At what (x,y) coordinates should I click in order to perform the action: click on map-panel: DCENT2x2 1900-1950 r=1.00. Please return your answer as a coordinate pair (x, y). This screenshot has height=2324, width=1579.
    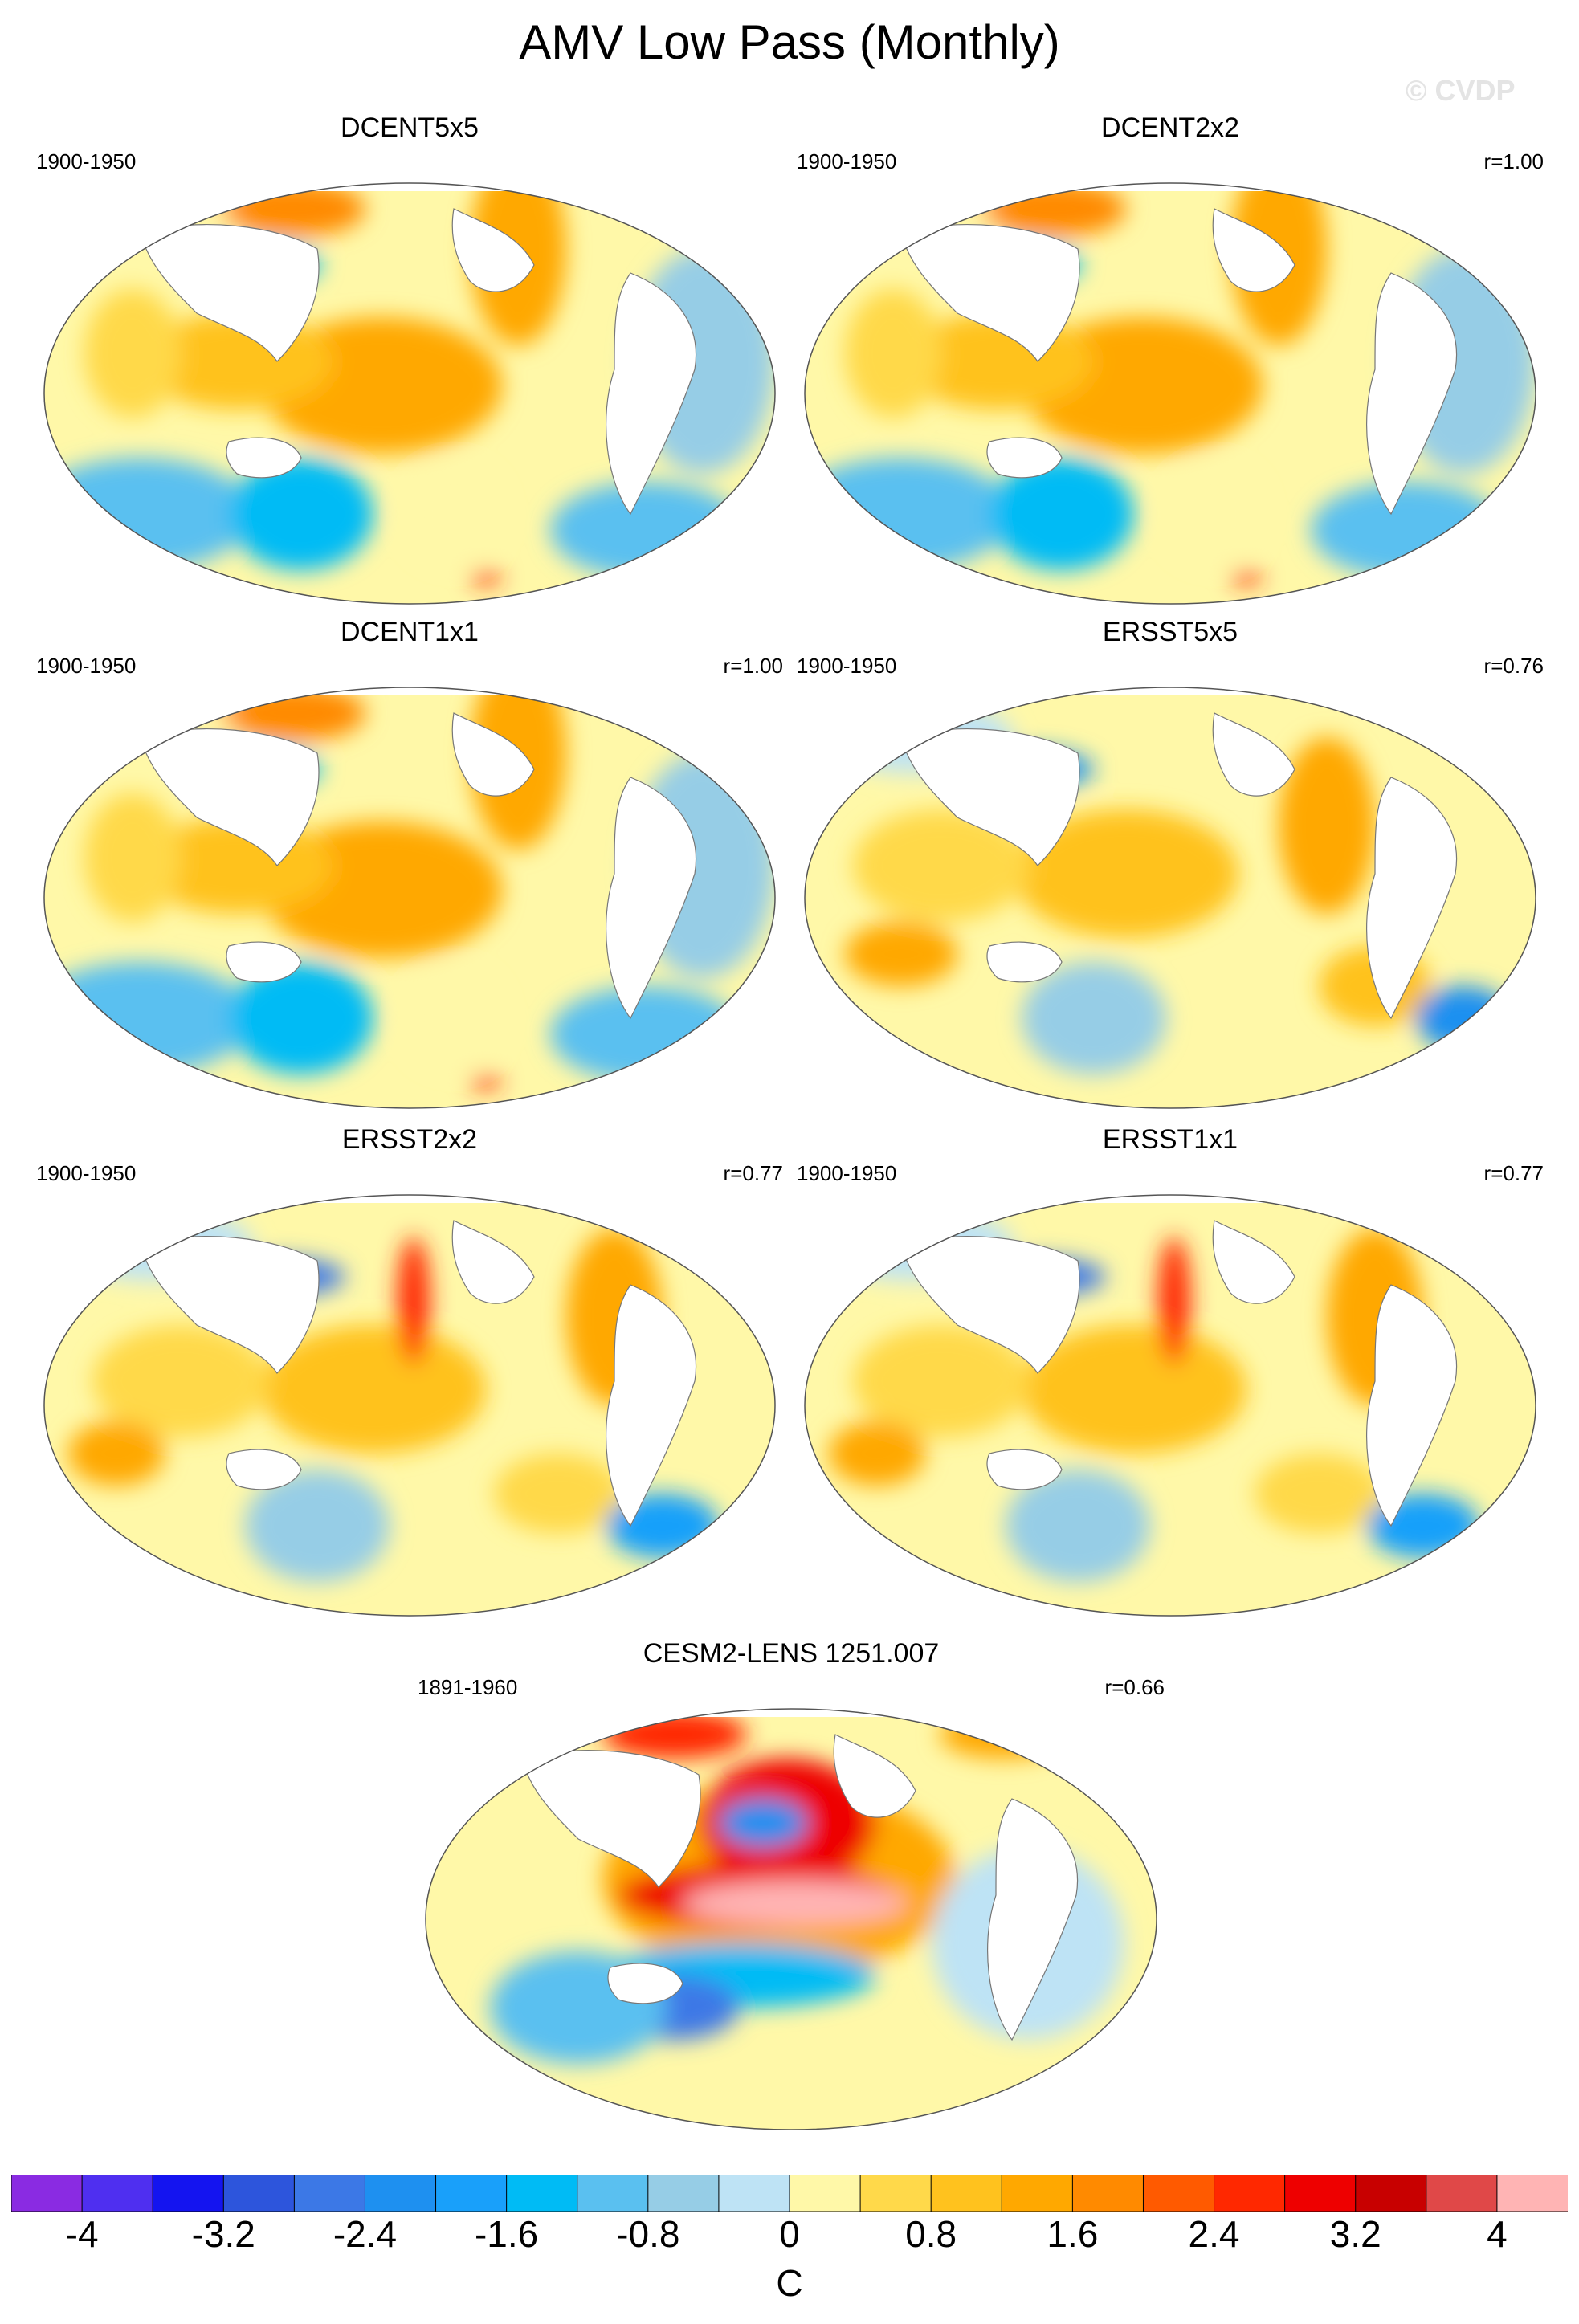
    Looking at the image, I should click on (1170, 361).